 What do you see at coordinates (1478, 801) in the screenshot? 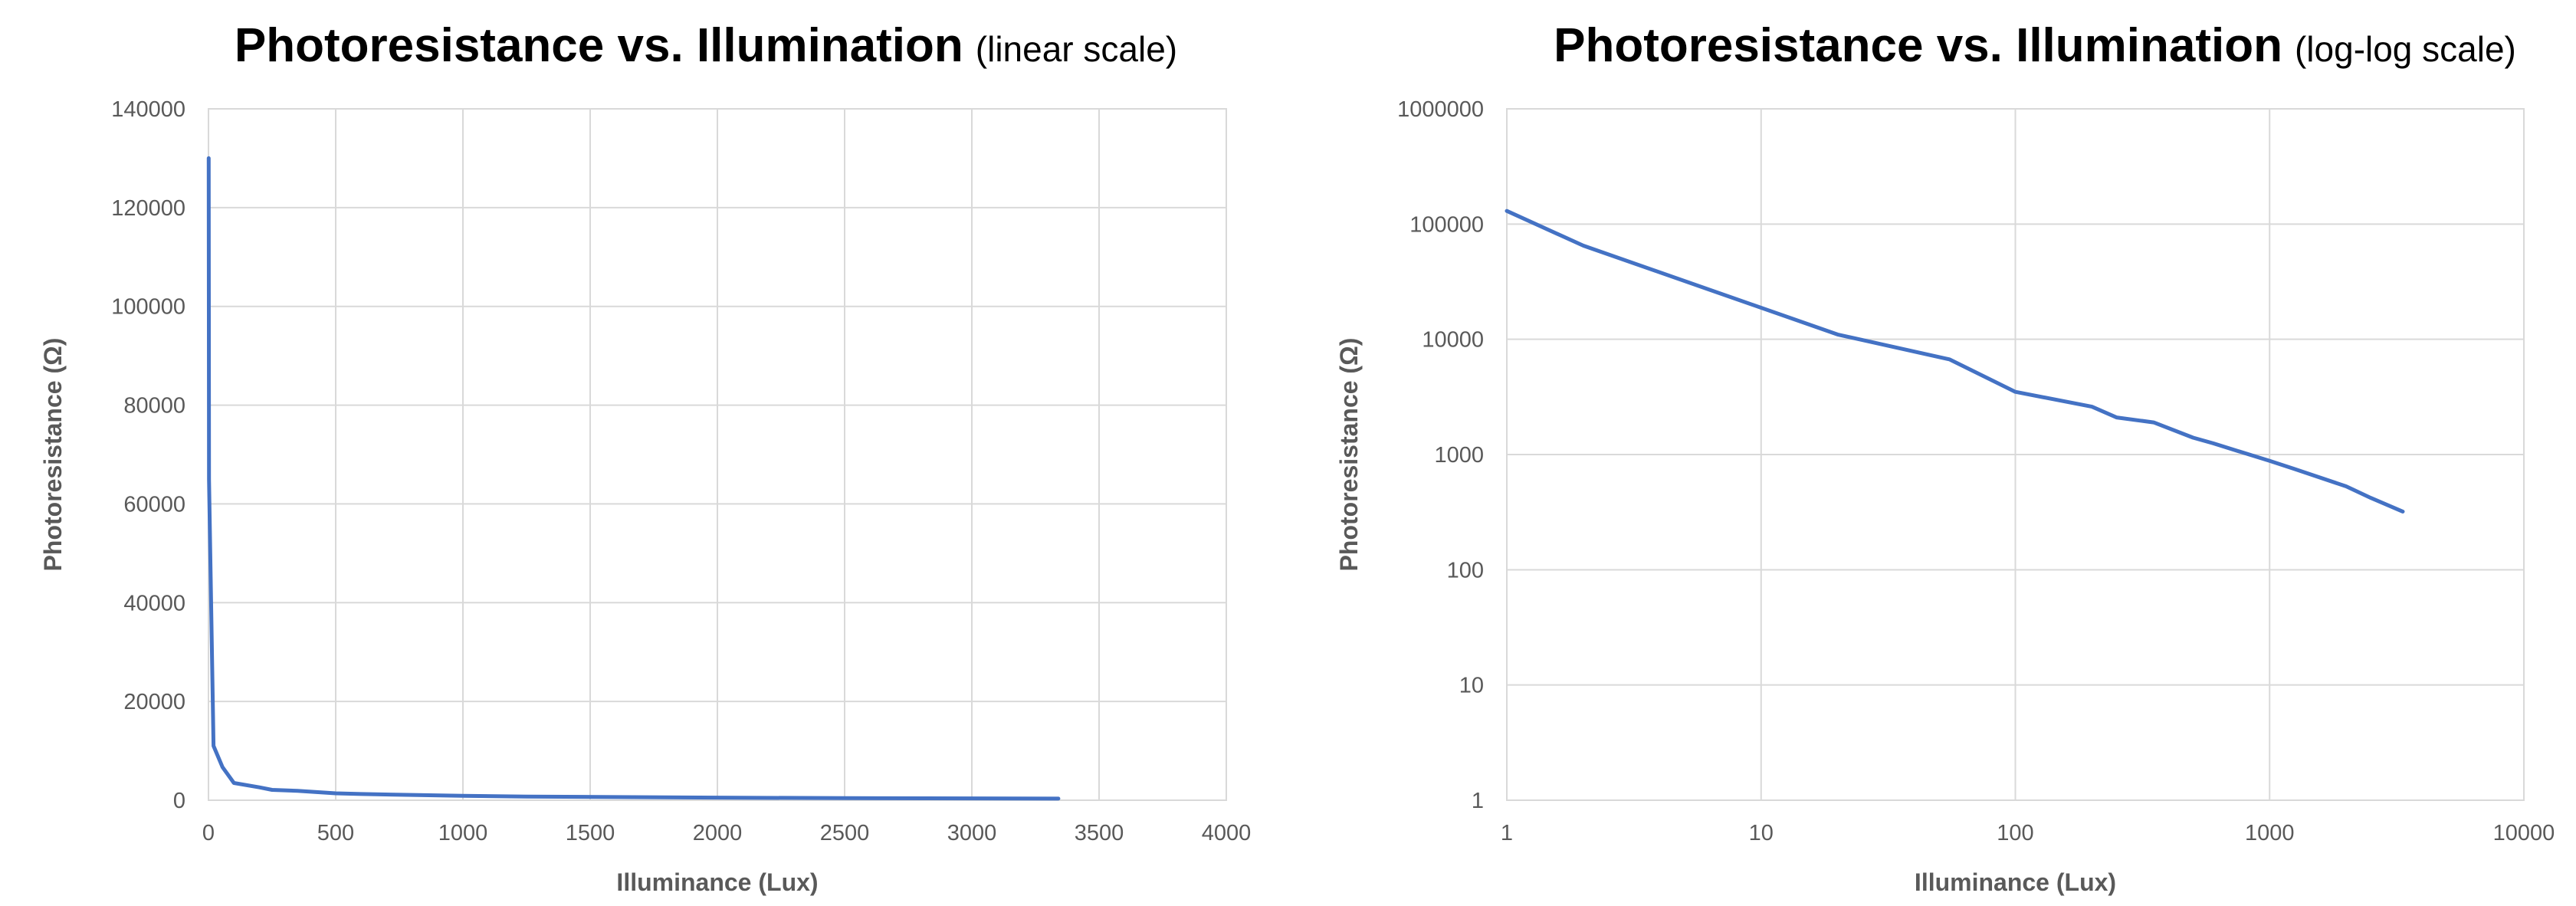
I see `y-tick-label: 1` at bounding box center [1478, 801].